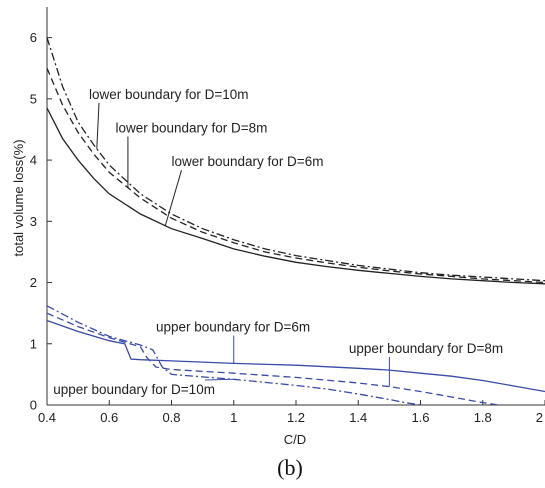 Image resolution: width=545 pixels, height=488 pixels. I want to click on x-tick-label: 2, so click(539, 417).